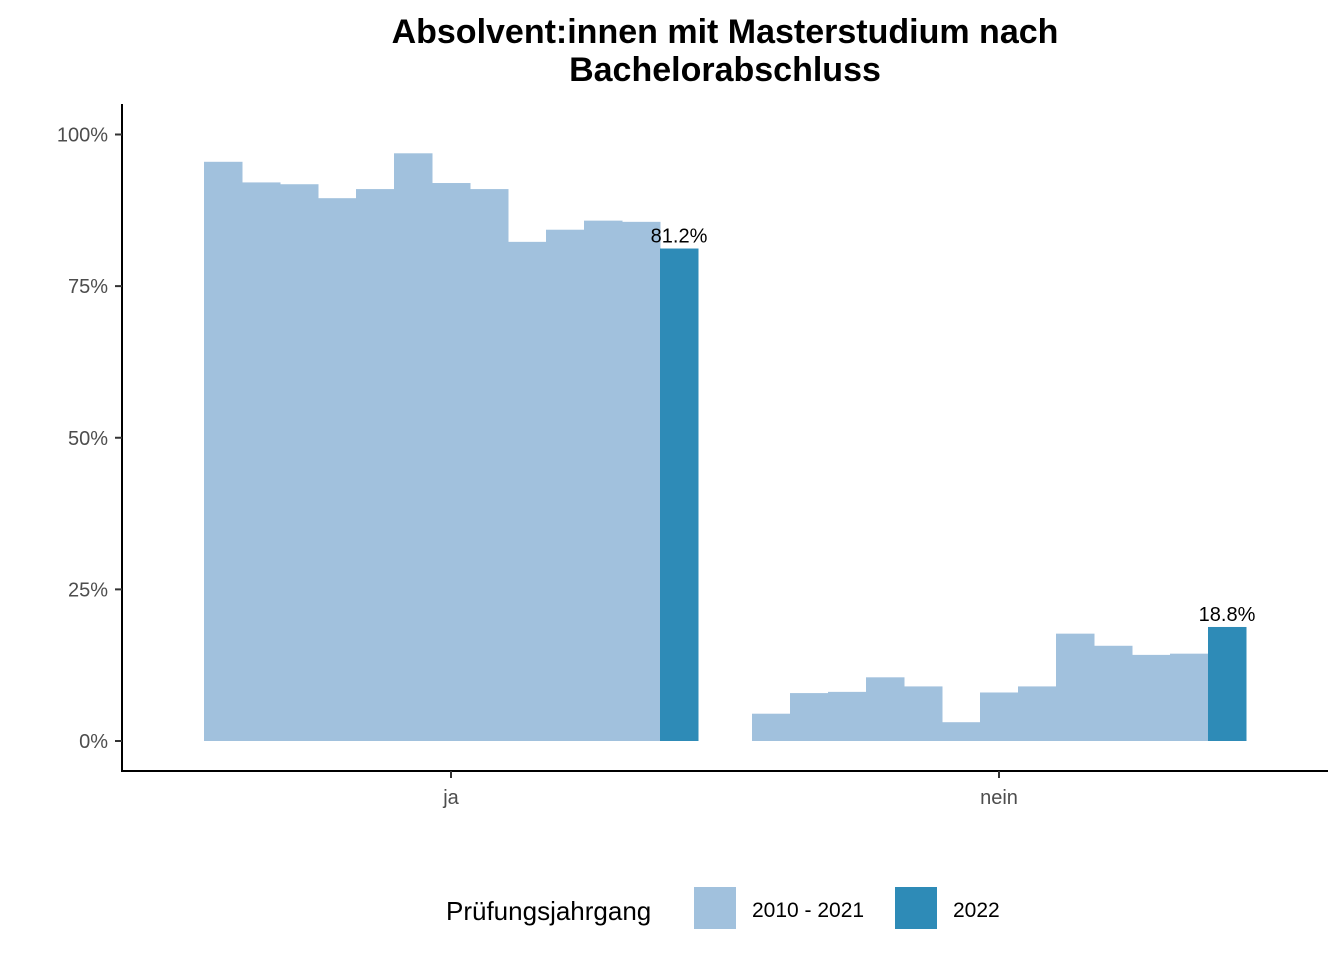 The image size is (1344, 960). I want to click on legend: Prüfungsjahrgang 2010 - 2021 2022, so click(723, 908).